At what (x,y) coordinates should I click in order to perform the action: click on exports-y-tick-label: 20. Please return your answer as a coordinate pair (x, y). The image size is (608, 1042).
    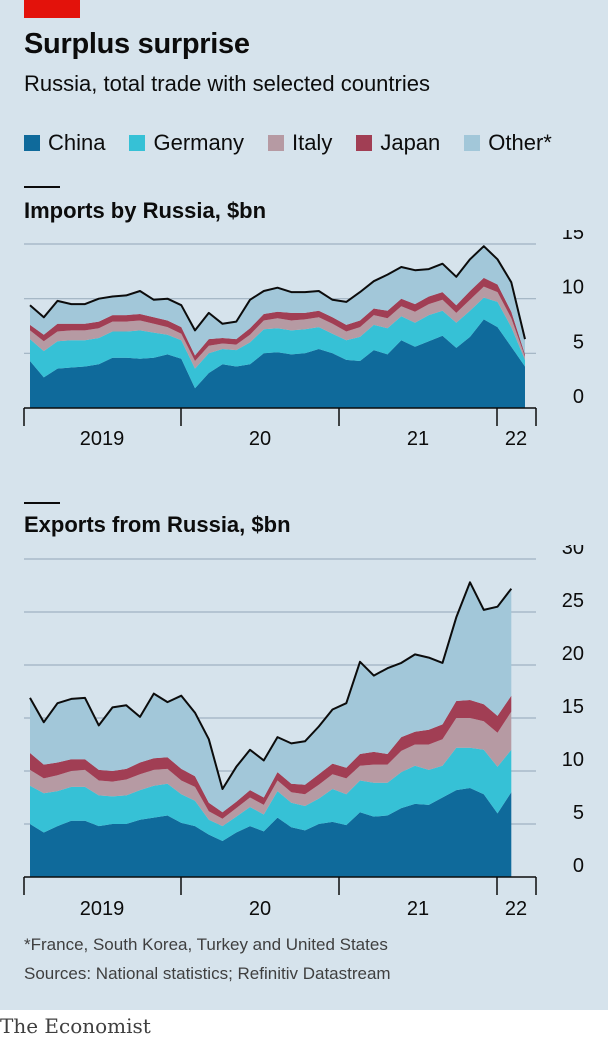
    Looking at the image, I should click on (573, 654).